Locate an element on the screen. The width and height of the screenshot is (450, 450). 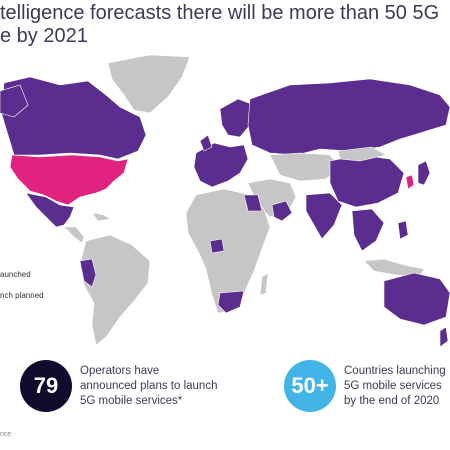
region-central-asia is located at coordinates (305, 167).